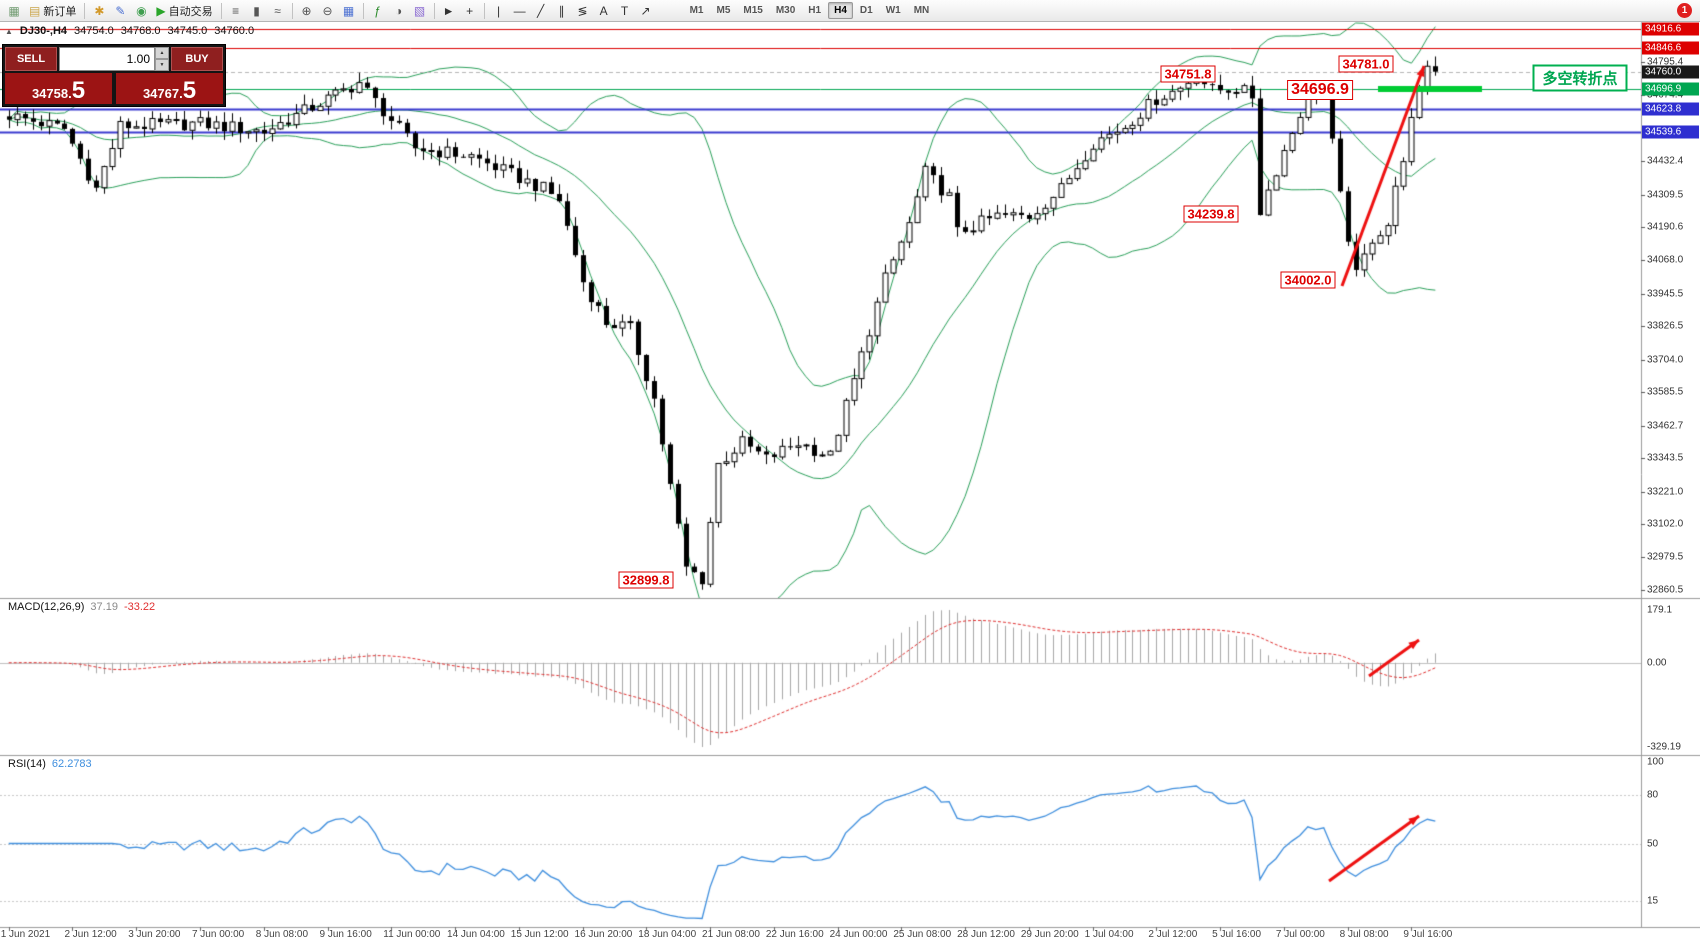 This screenshot has height=942, width=1700. Describe the element at coordinates (1308, 280) in the screenshot. I see `price-annotation: 34002.0` at that location.